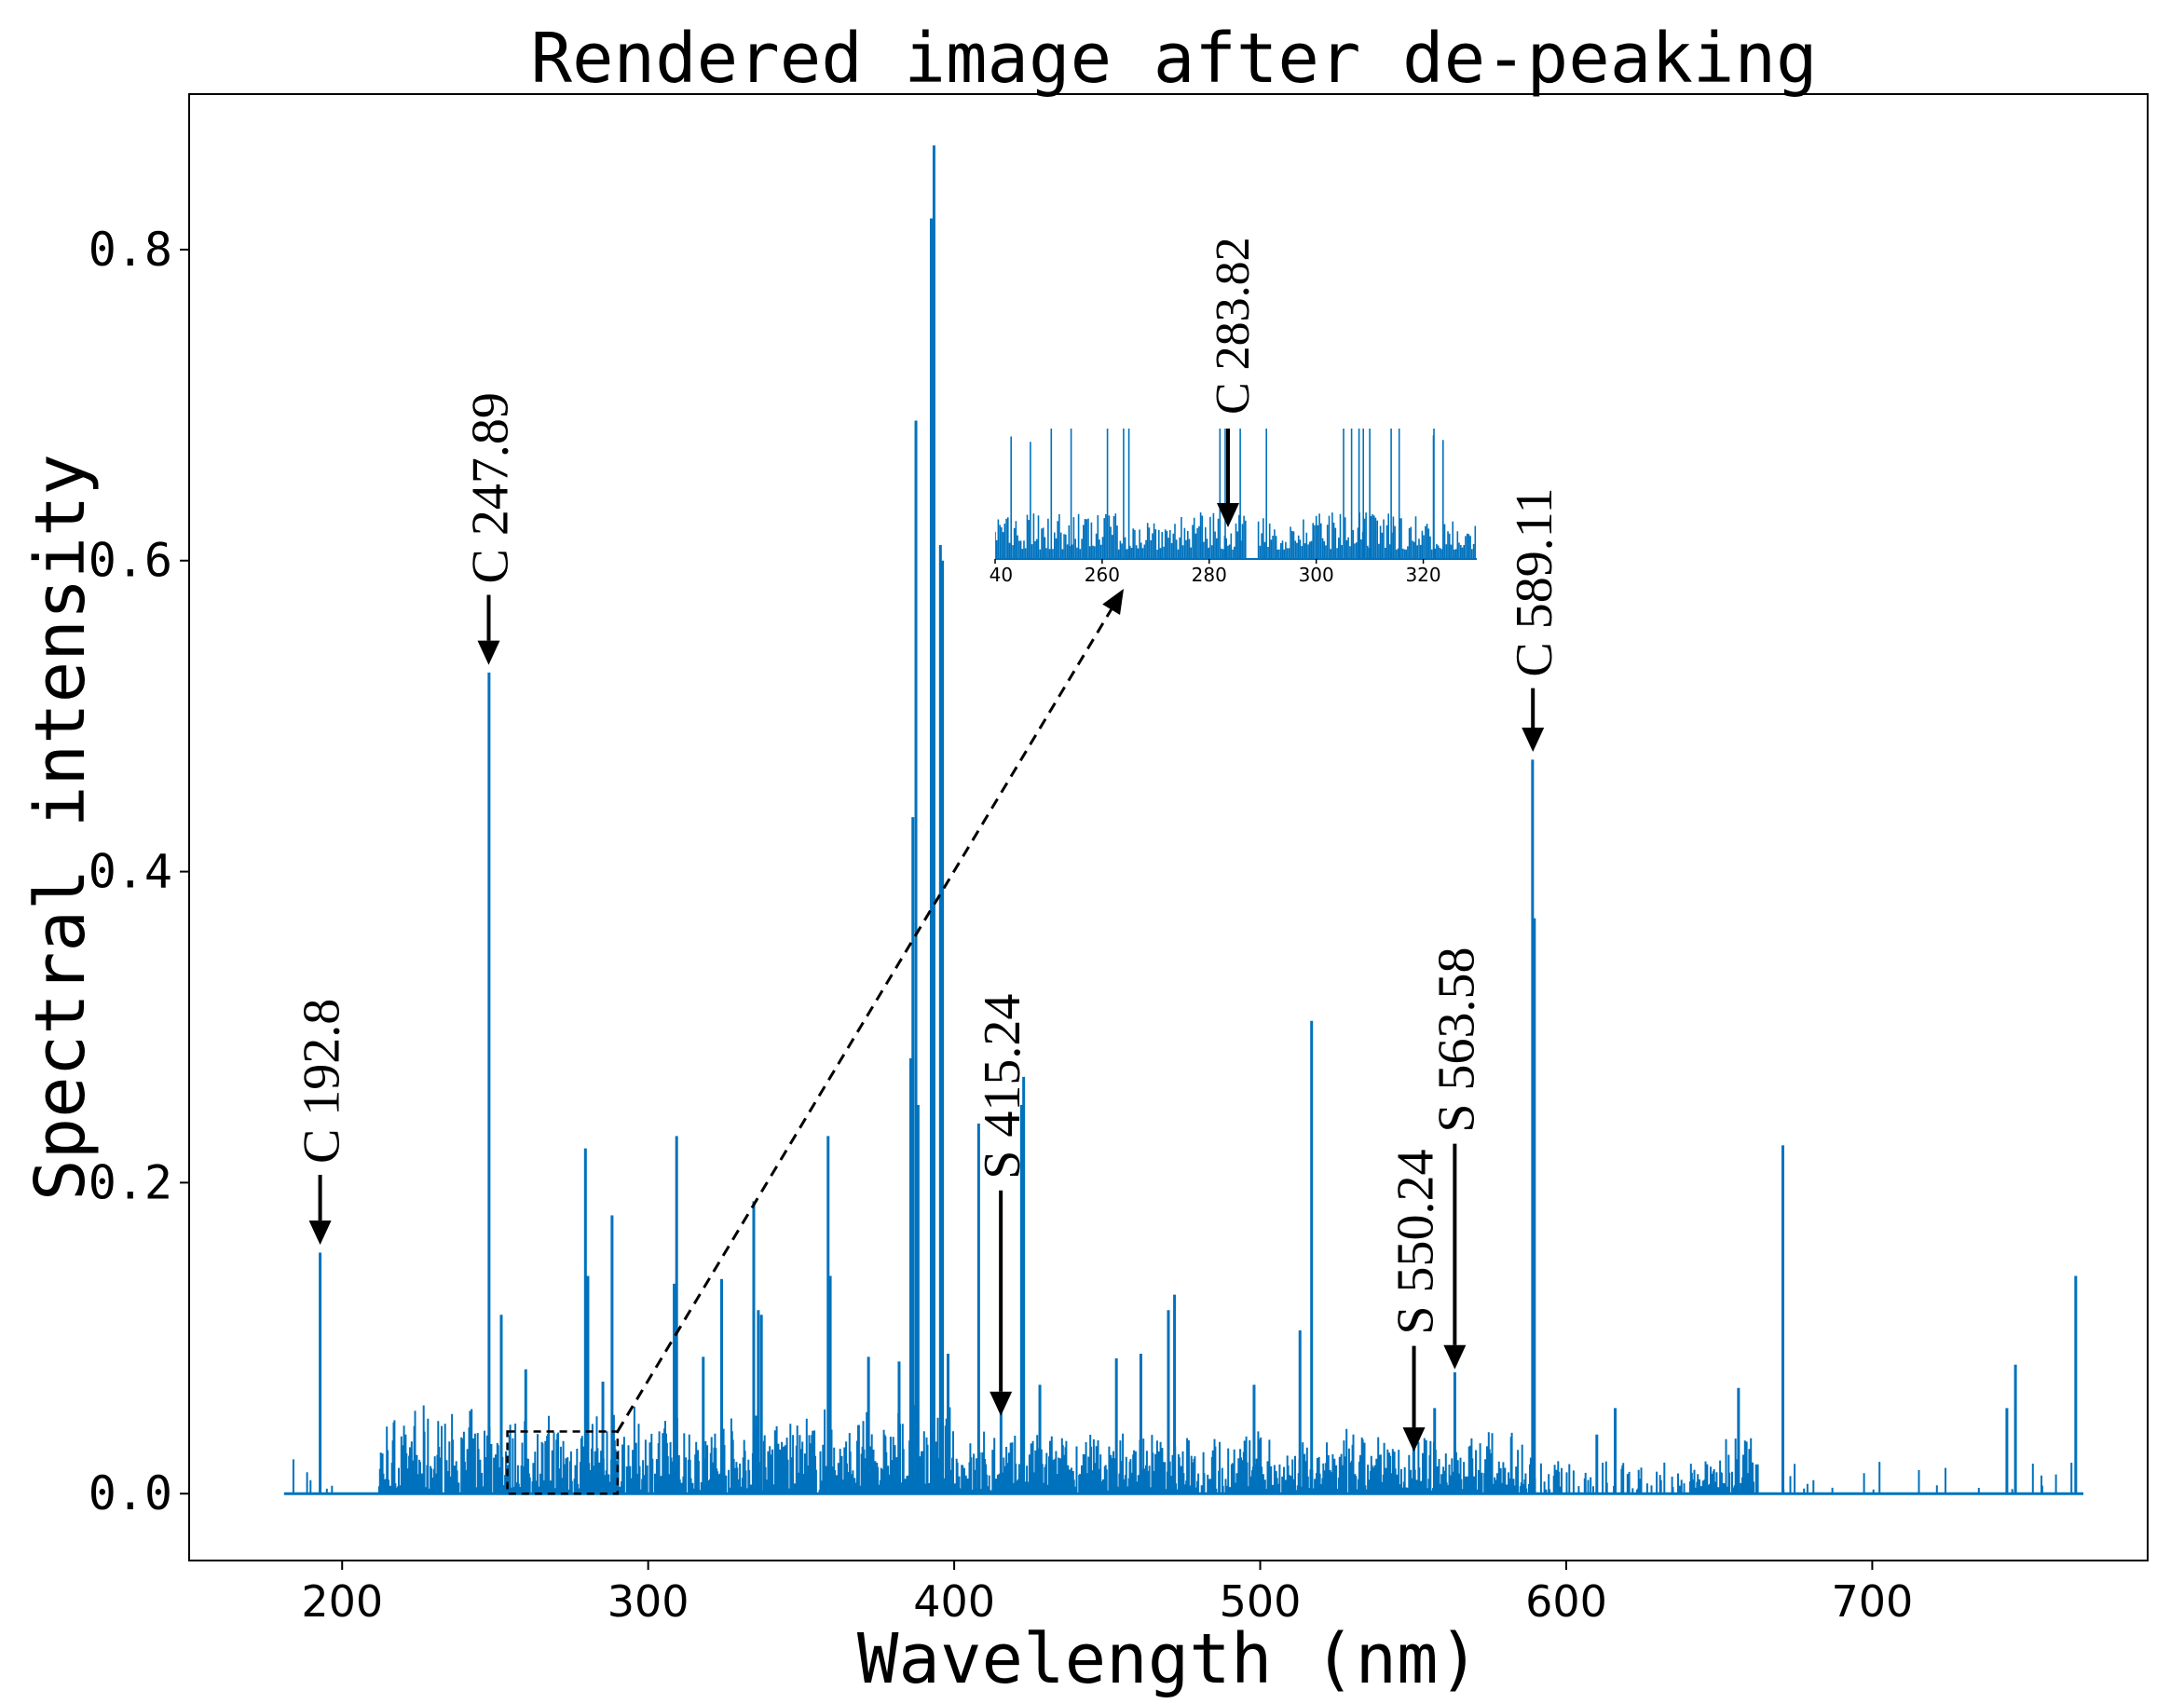 The width and height of the screenshot is (2184, 1704). Describe the element at coordinates (1416, 1242) in the screenshot. I see `annotation-label-3: S 550.24` at that location.